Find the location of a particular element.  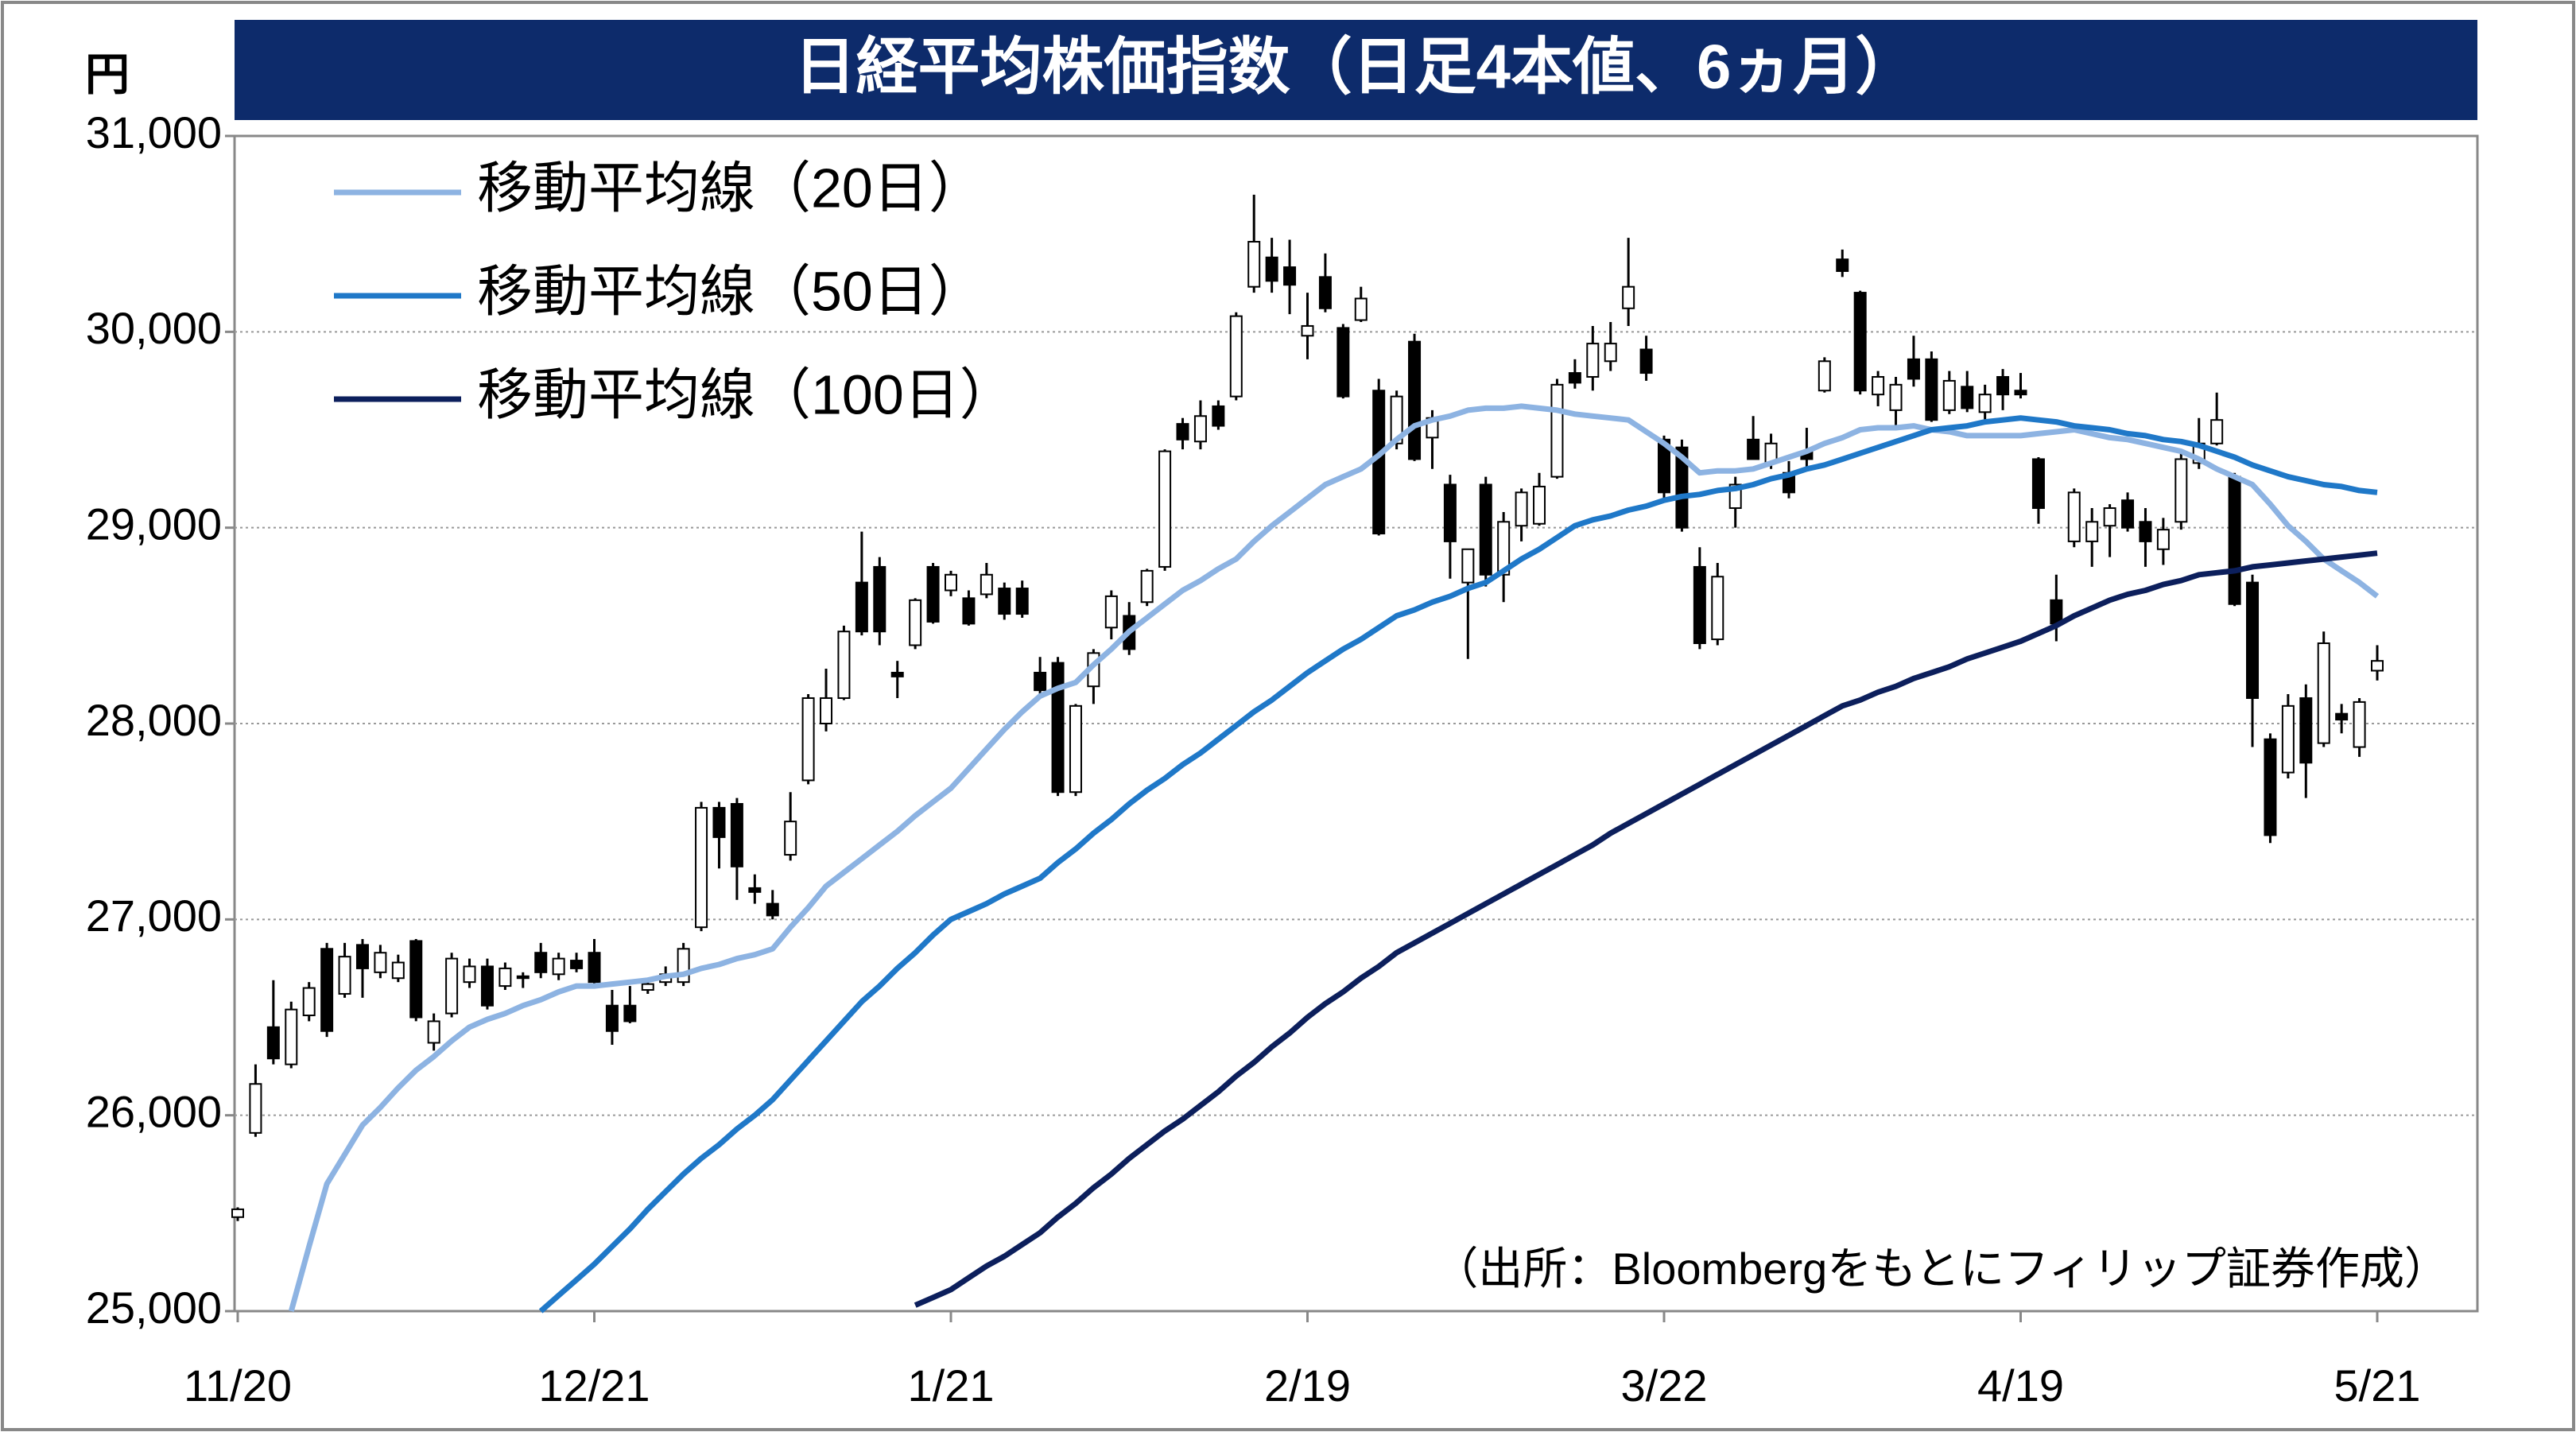

y-tick-label: 30,000 is located at coordinates (154, 328).